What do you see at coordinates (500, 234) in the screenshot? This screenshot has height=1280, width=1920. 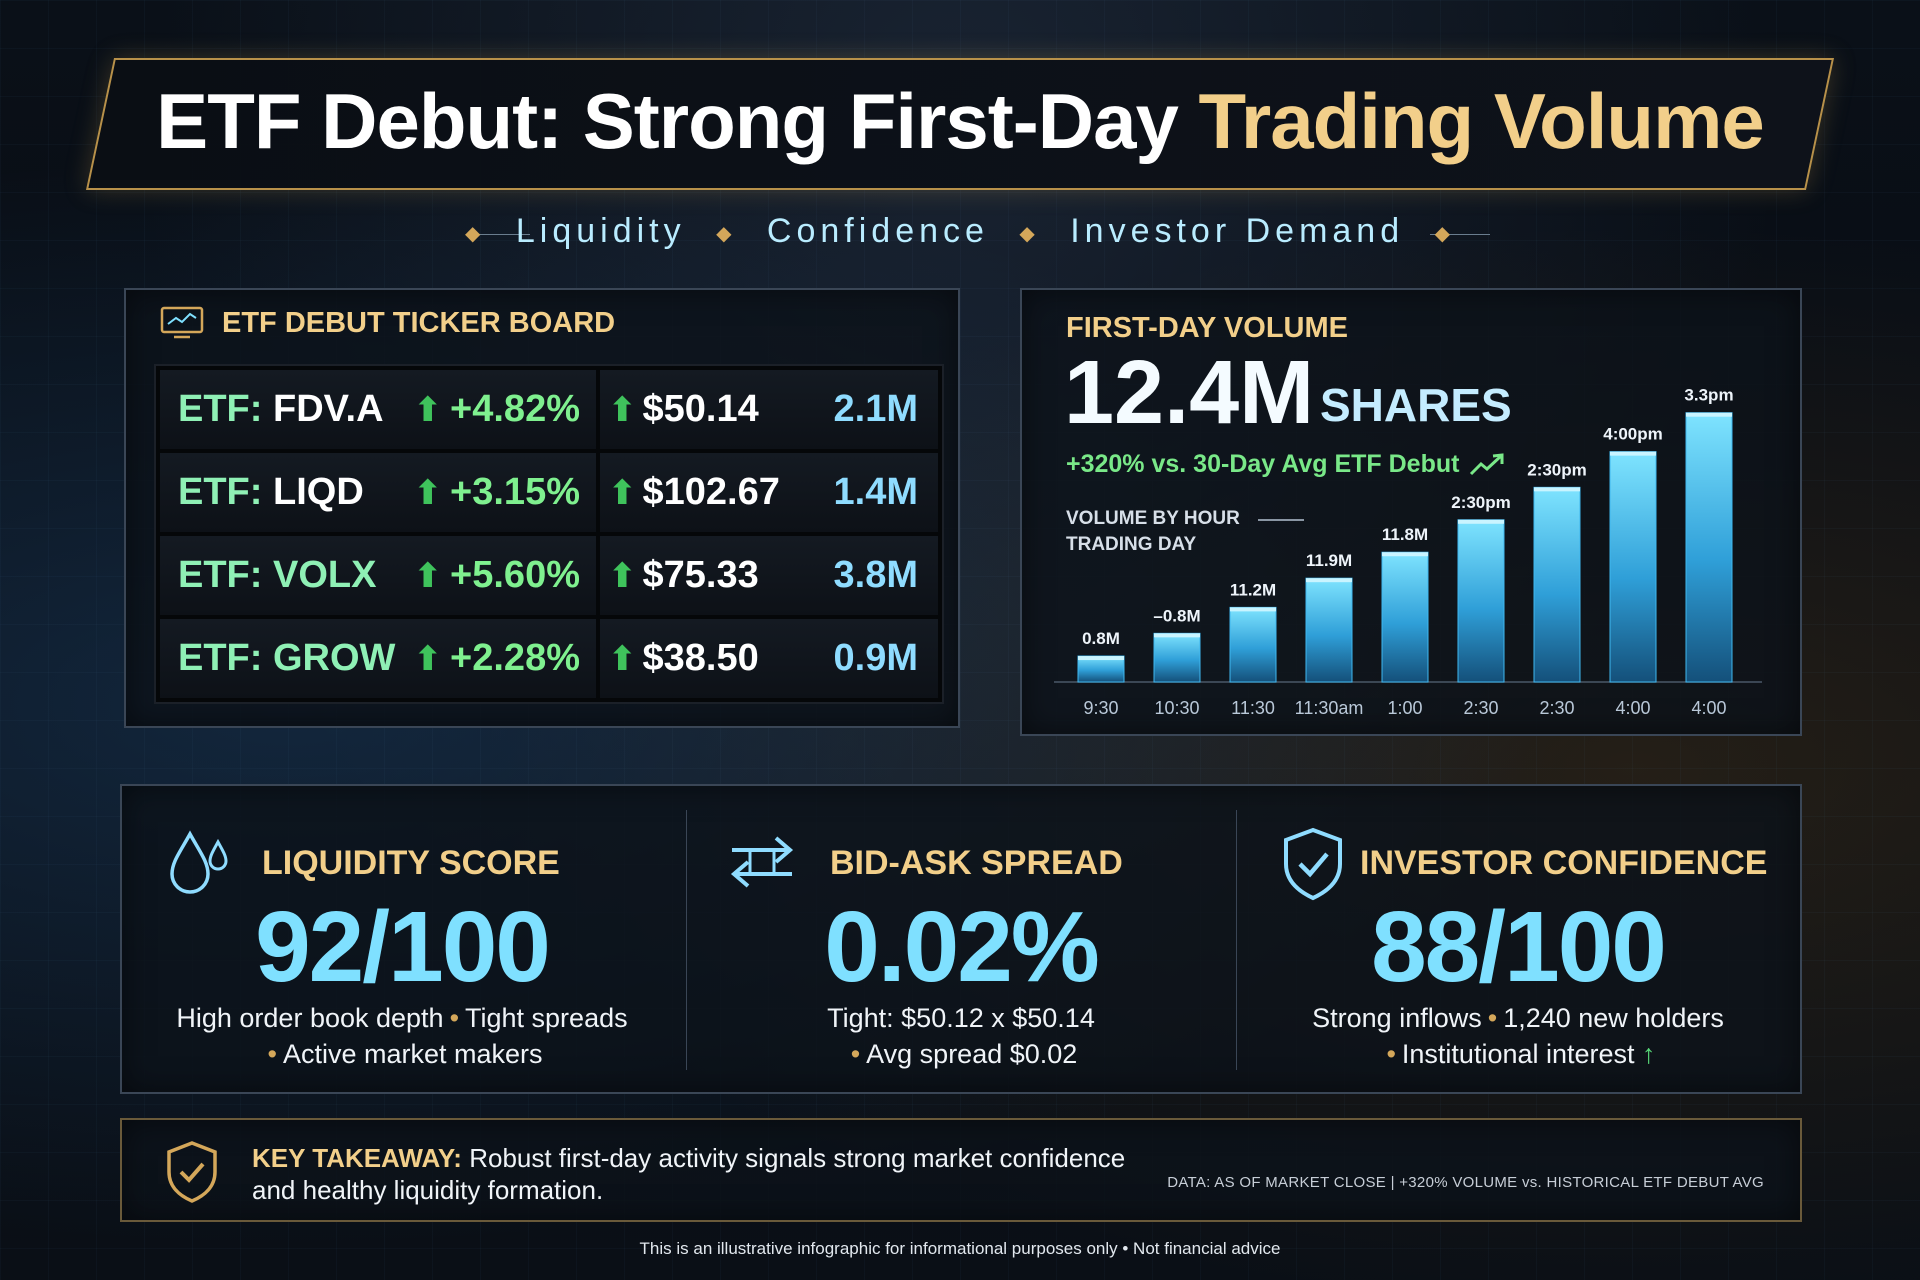 I see `subtitle-line-left` at bounding box center [500, 234].